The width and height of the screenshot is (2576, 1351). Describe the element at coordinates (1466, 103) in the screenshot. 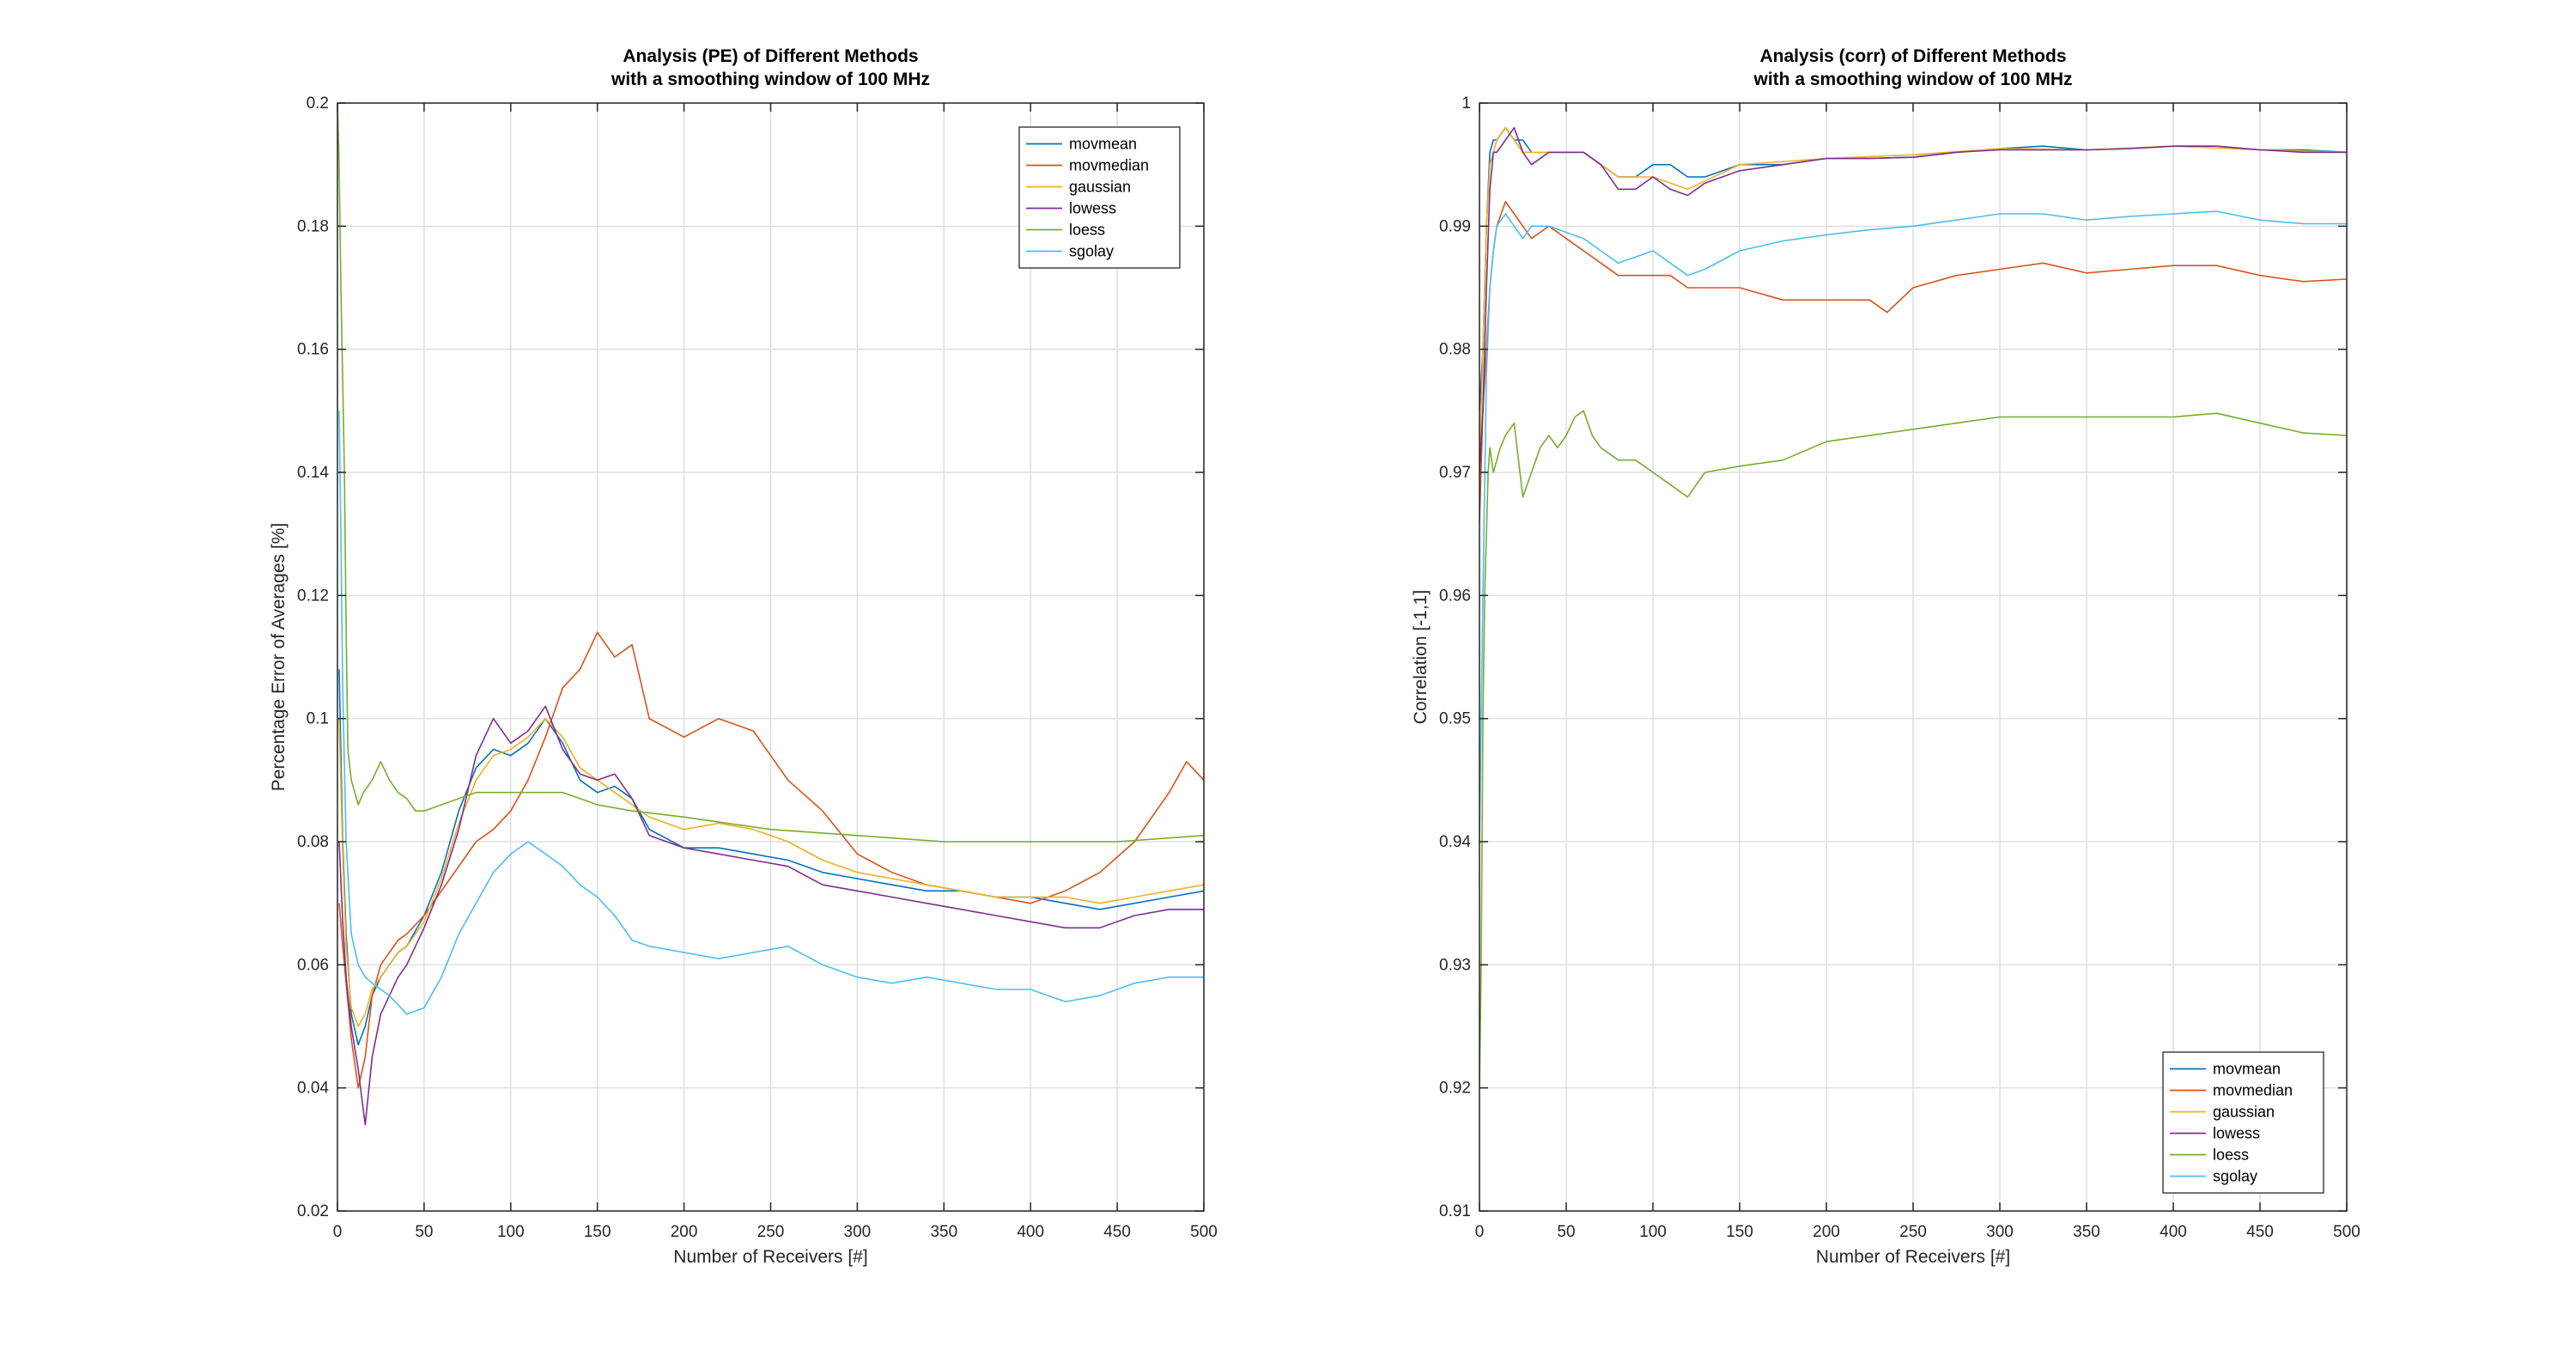

I see `y-tick-label: 1` at that location.